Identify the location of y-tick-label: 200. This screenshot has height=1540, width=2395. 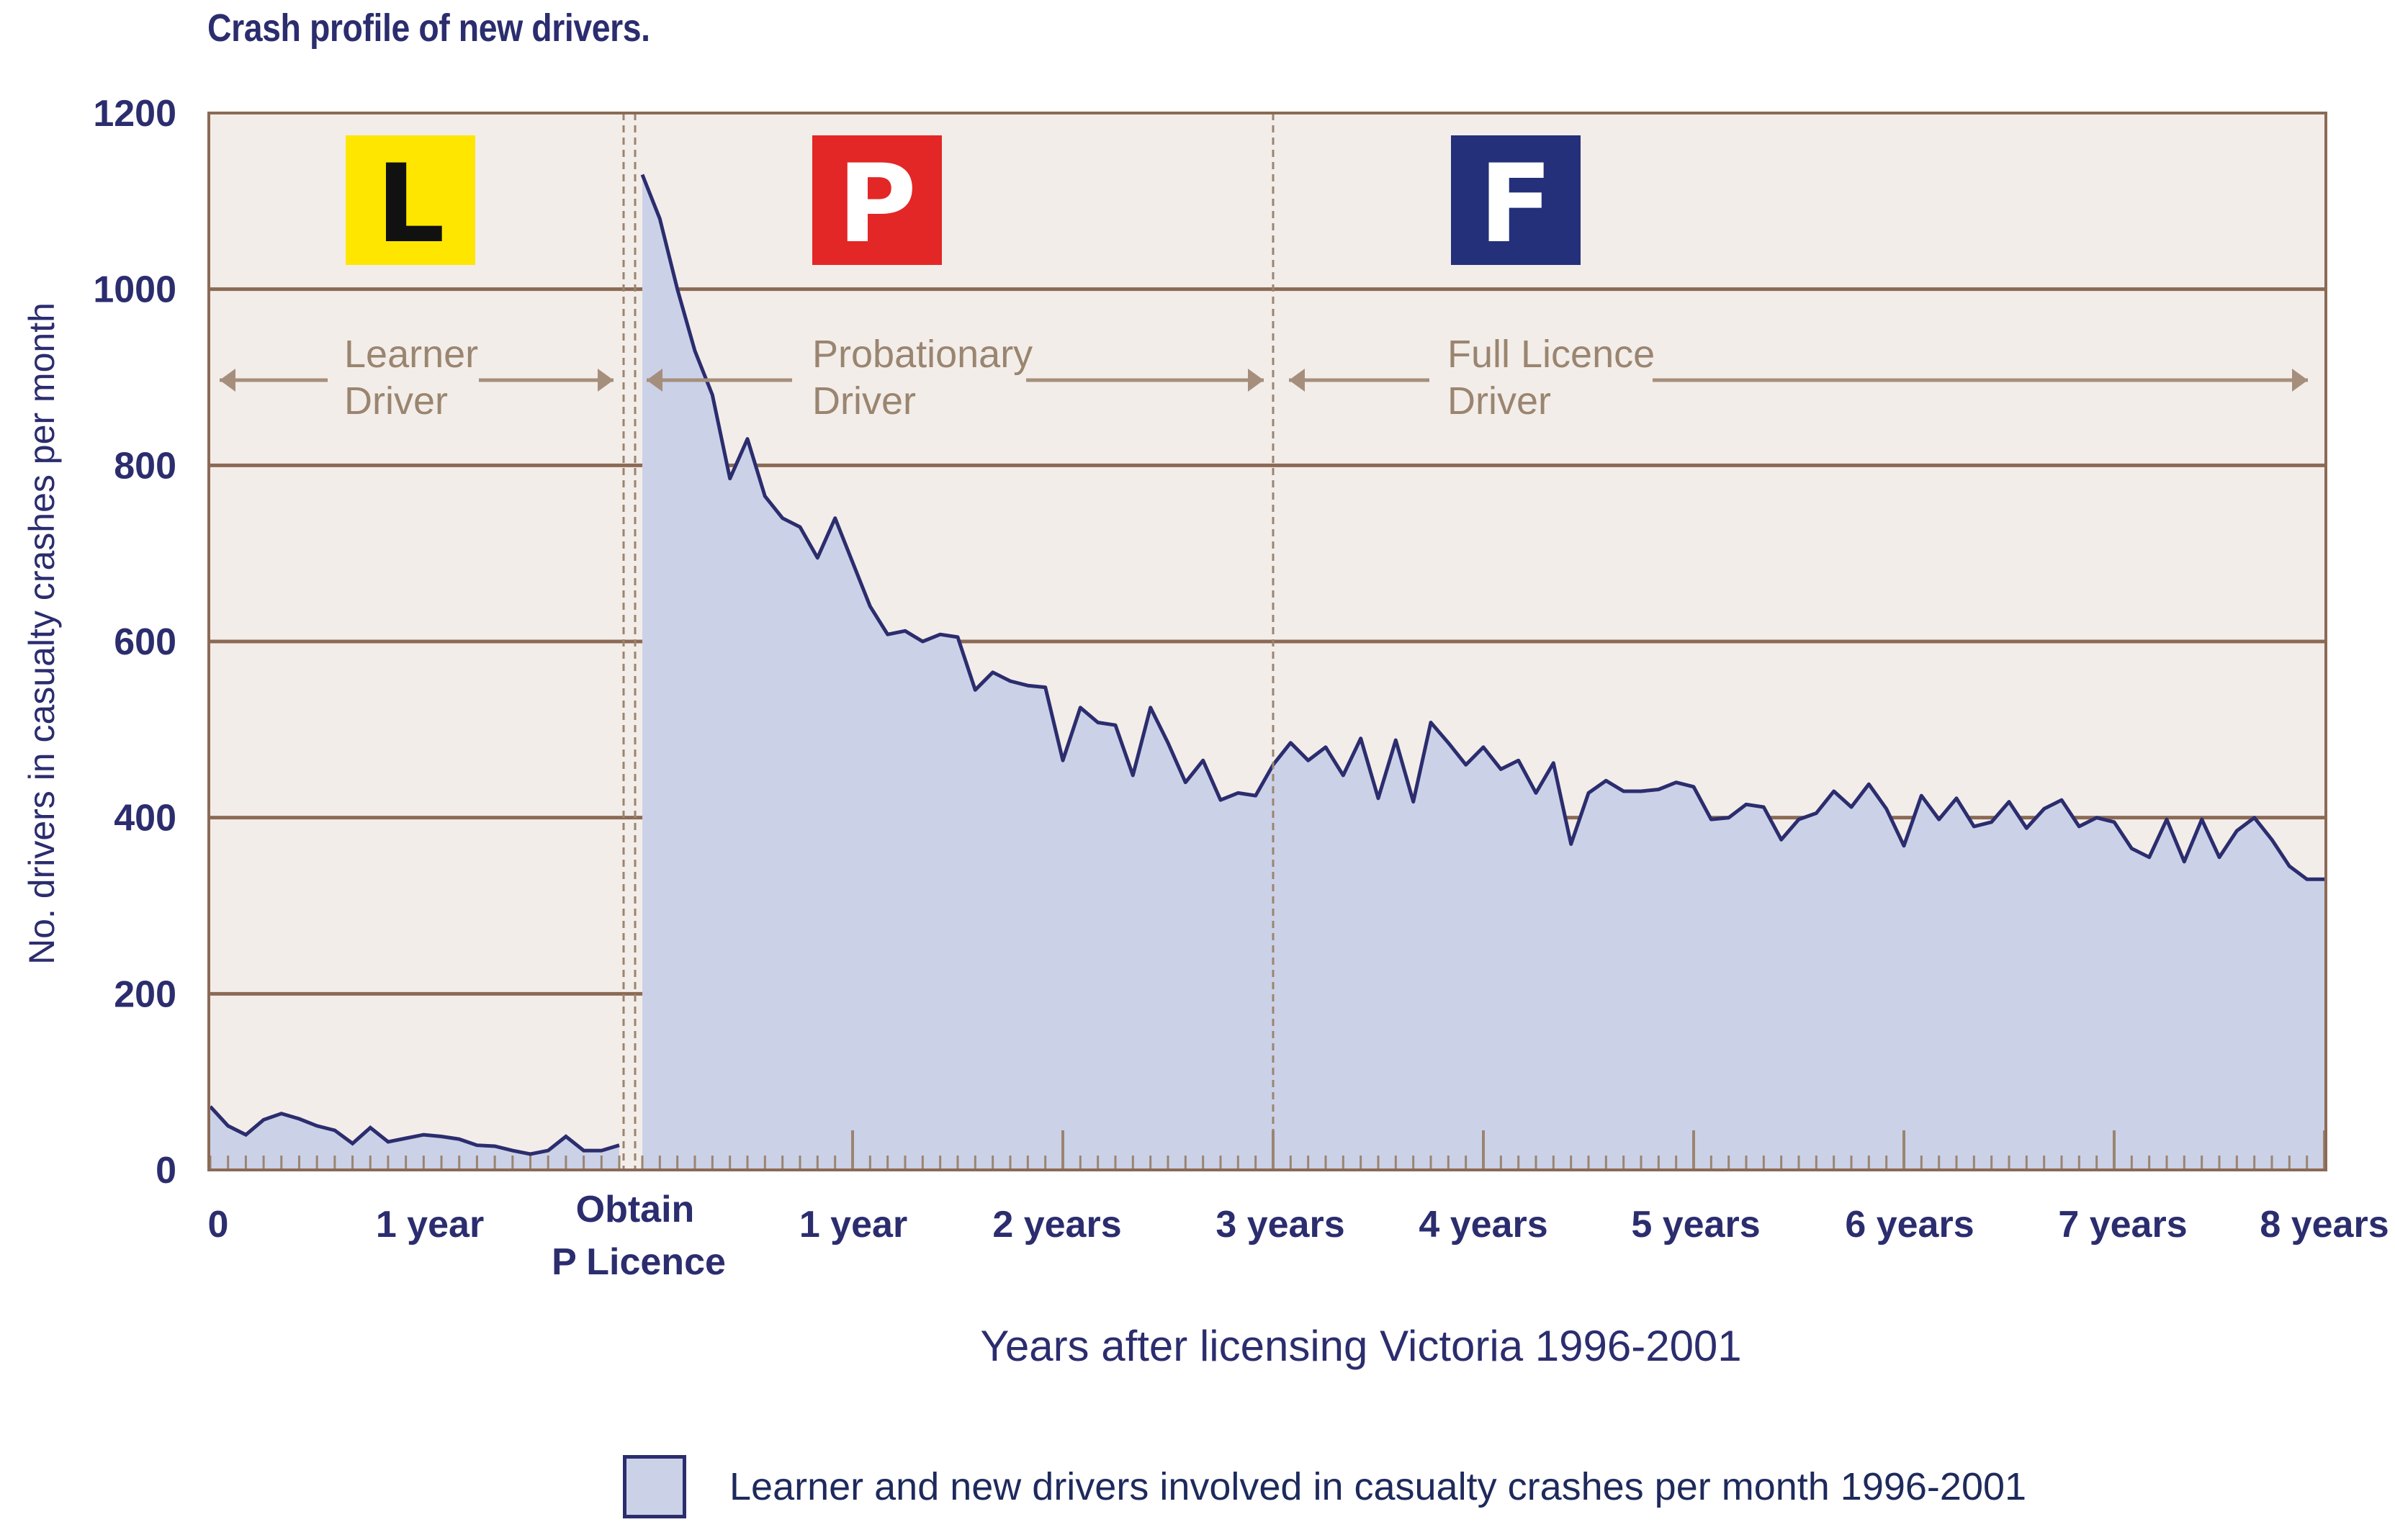
(145, 994).